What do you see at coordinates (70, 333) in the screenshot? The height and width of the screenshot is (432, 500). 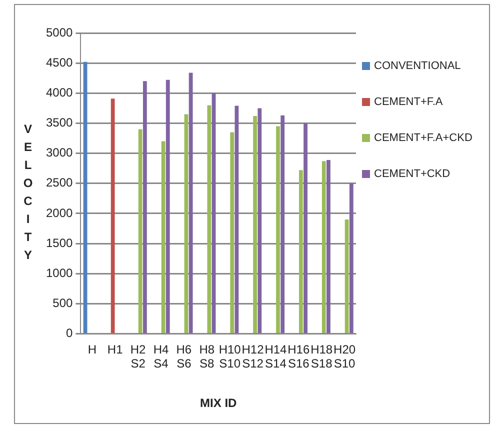 I see `y-tick-label: 0` at bounding box center [70, 333].